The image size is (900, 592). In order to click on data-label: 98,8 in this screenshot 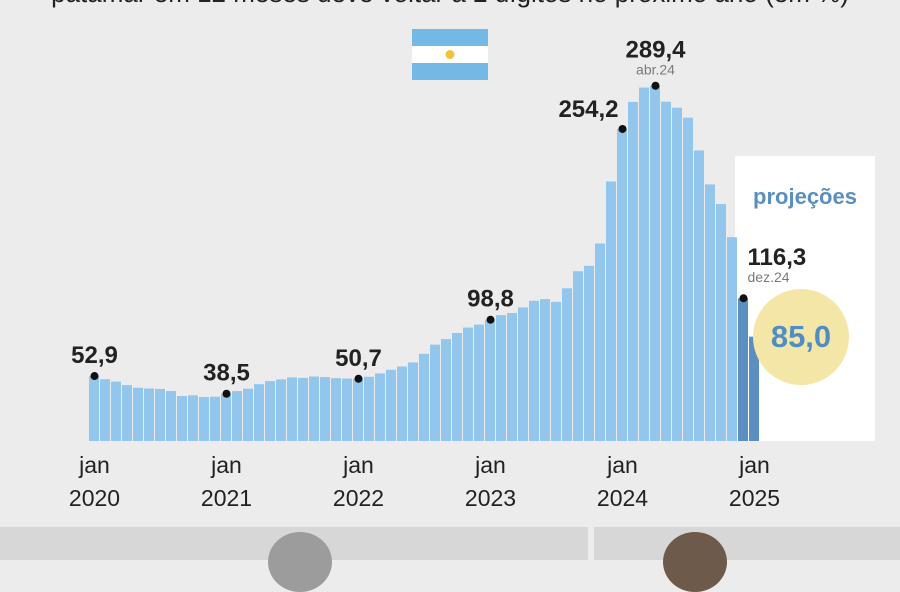, I will do `click(490, 299)`.